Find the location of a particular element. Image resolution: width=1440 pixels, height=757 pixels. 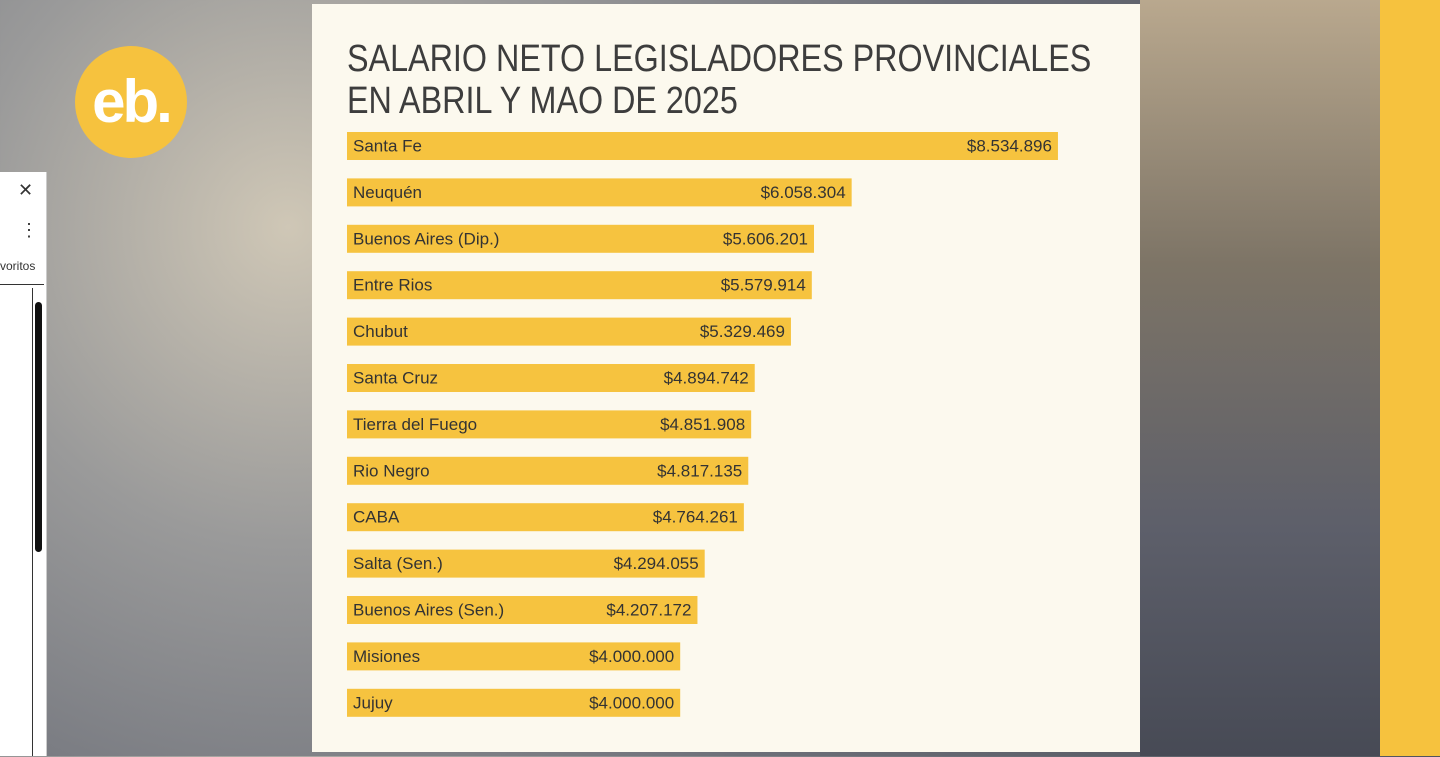

value-label: $4.764.261 is located at coordinates (695, 517).